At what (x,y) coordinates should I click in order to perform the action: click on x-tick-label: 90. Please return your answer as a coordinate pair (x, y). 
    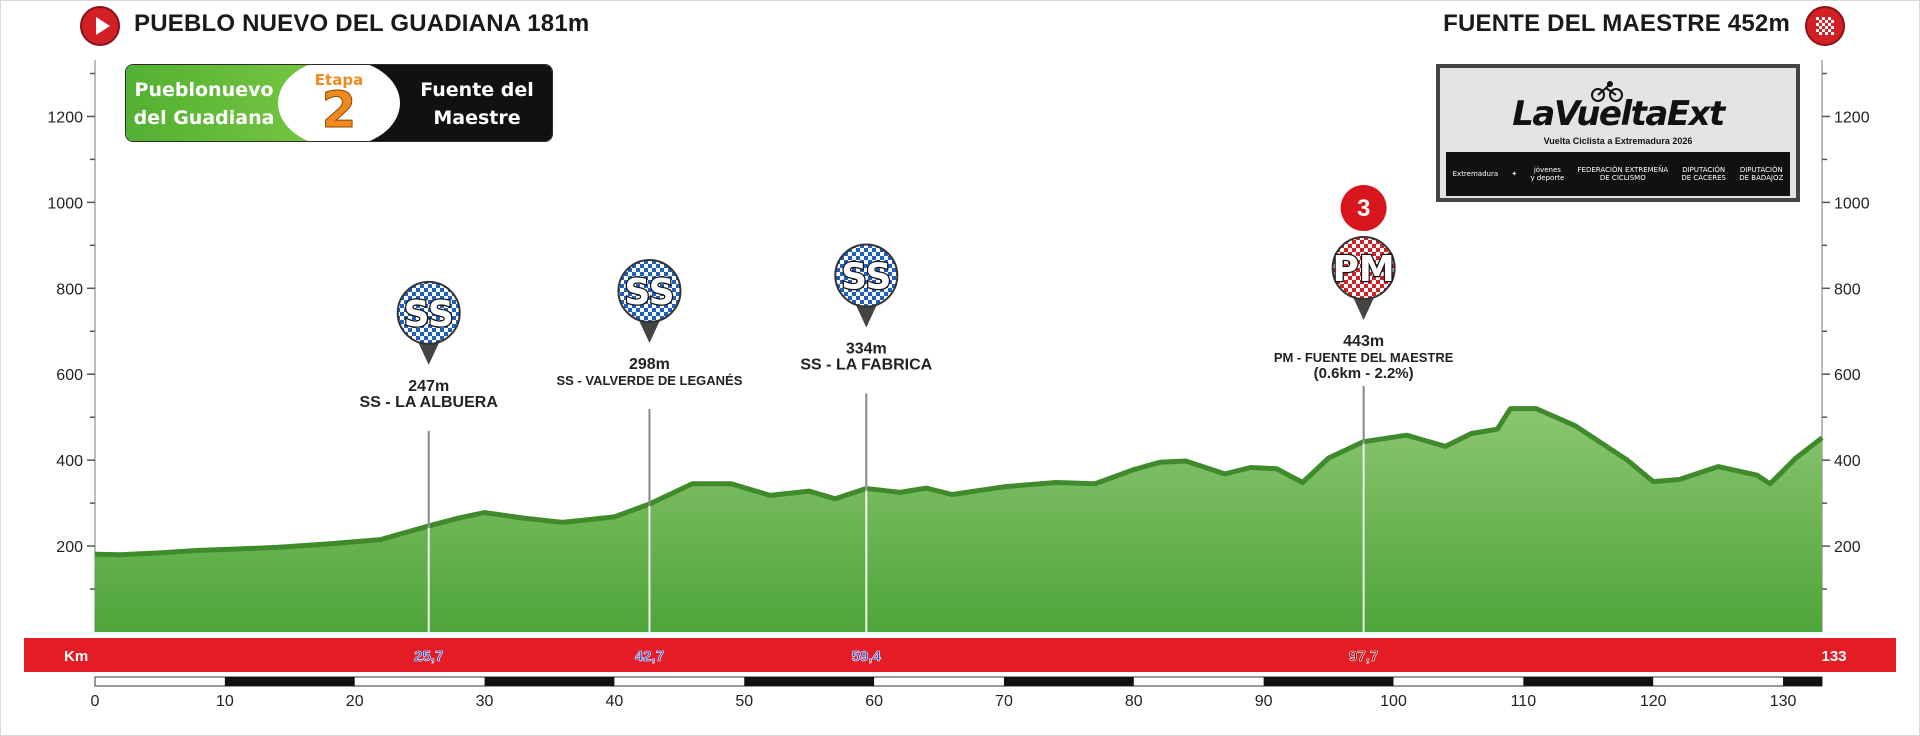
    Looking at the image, I should click on (1264, 701).